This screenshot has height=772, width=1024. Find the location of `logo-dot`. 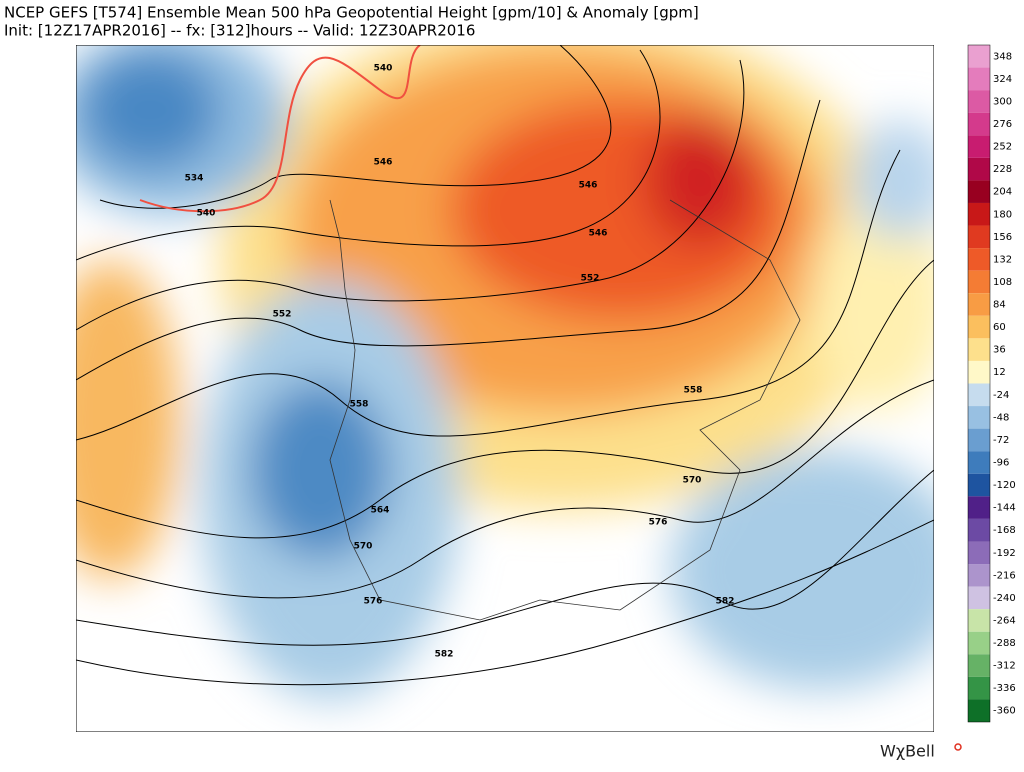

logo-dot is located at coordinates (958, 747).